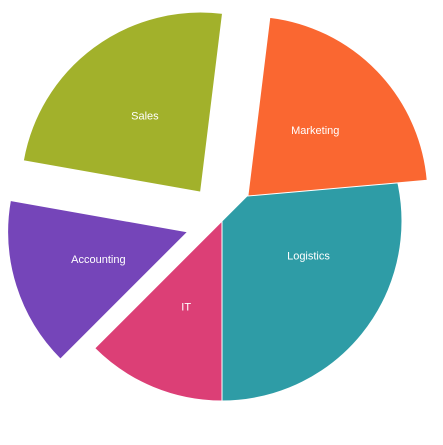  Describe the element at coordinates (186, 307) in the screenshot. I see `slice-label-it: IT` at that location.